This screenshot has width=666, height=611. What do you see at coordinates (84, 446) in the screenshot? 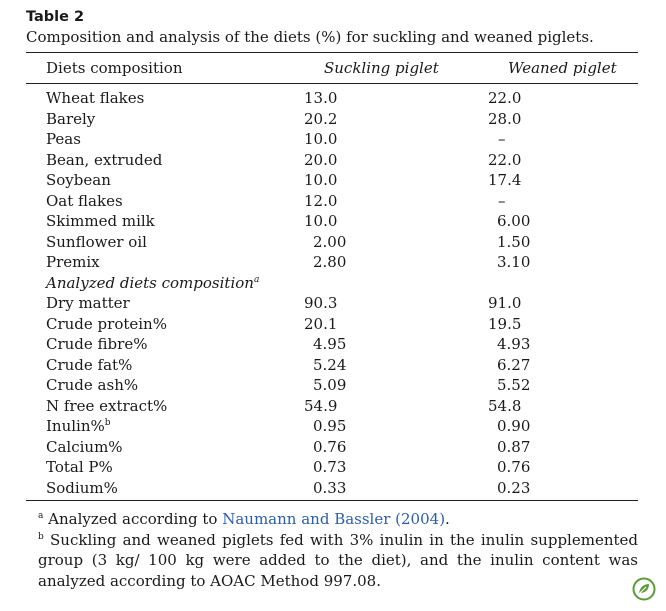
I see `row-label: Calcium%` at bounding box center [84, 446].